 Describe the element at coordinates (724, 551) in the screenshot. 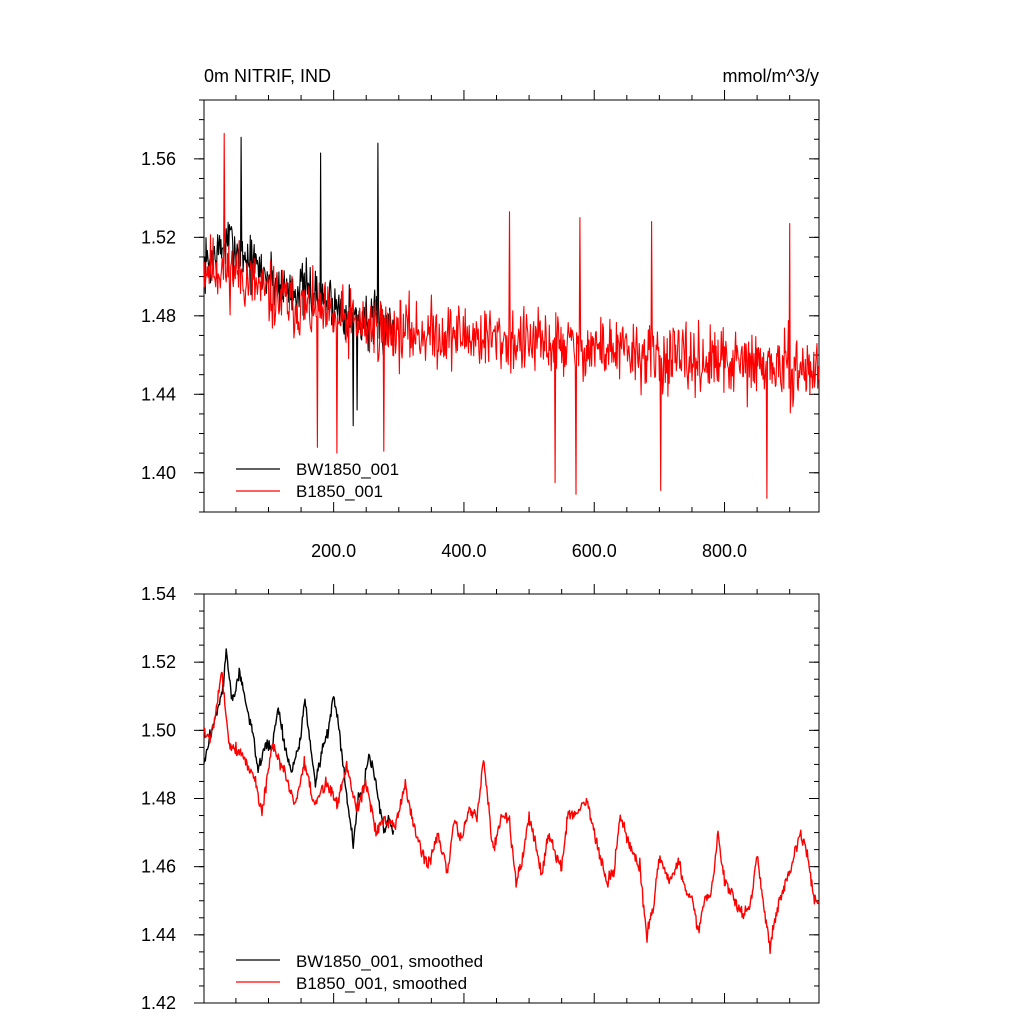

I see `x-tick-label: 800.0` at that location.